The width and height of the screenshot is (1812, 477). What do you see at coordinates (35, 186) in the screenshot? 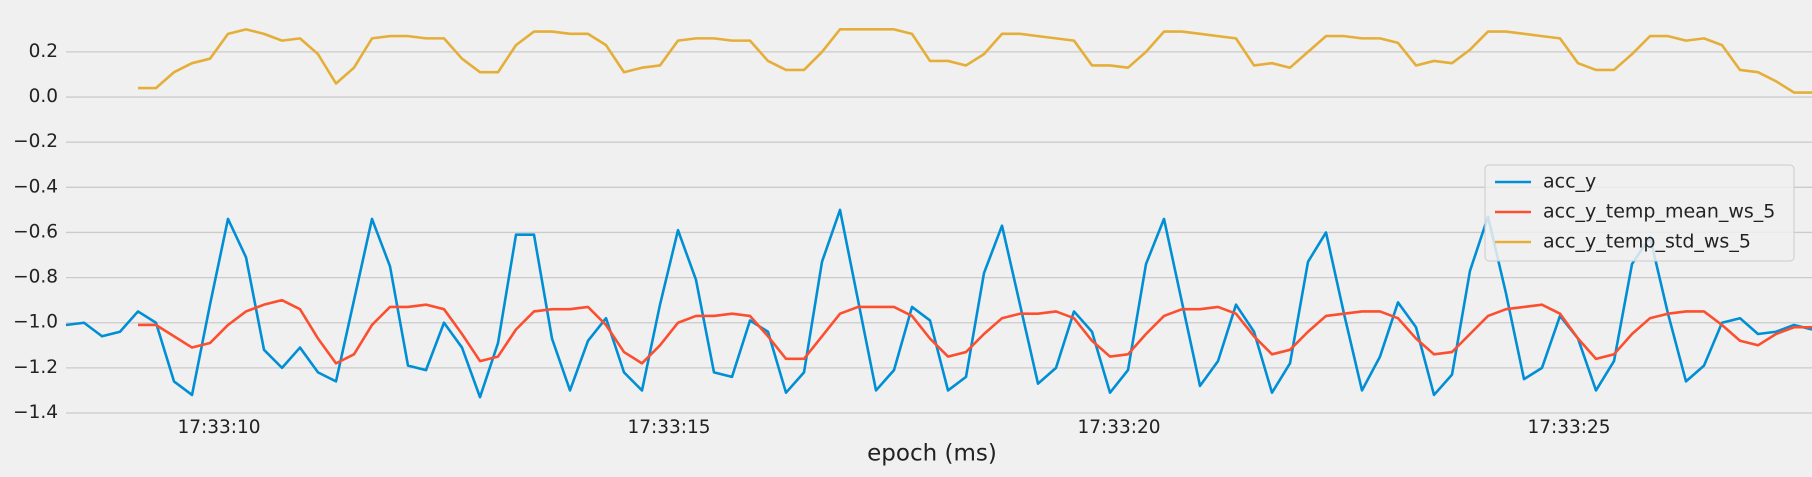
I see `y-tick-label: −0.4` at bounding box center [35, 186].